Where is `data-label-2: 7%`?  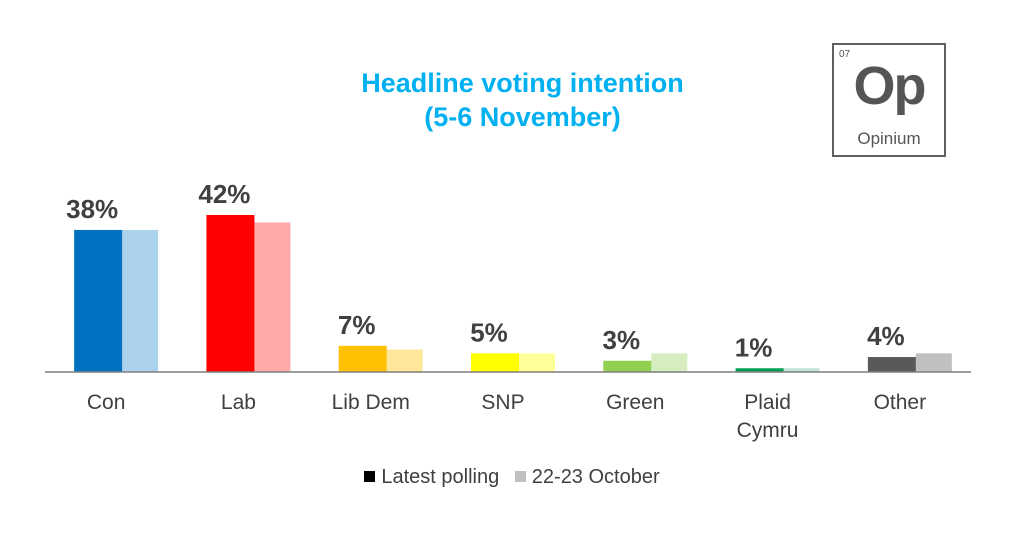
data-label-2: 7% is located at coordinates (357, 325).